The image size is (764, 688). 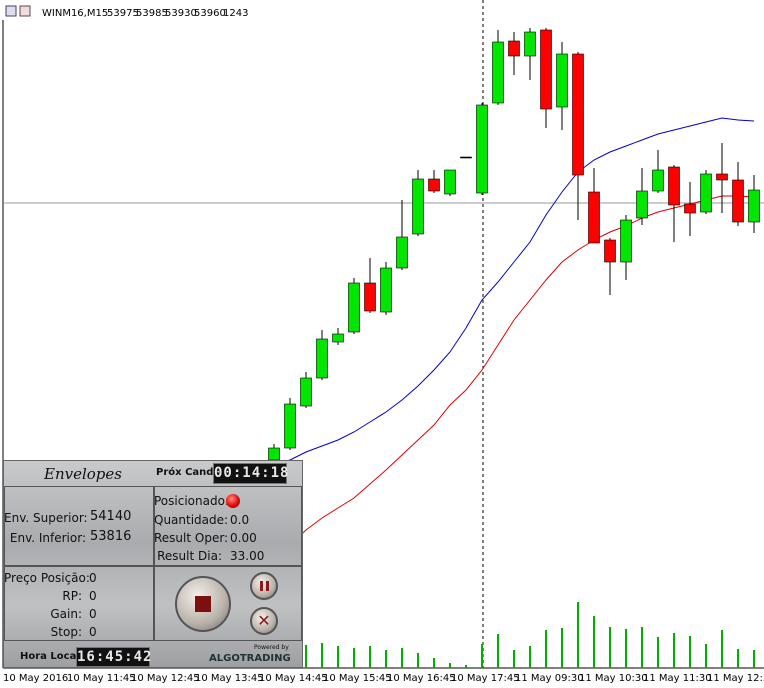 What do you see at coordinates (93, 632) in the screenshot?
I see `stop: 0` at bounding box center [93, 632].